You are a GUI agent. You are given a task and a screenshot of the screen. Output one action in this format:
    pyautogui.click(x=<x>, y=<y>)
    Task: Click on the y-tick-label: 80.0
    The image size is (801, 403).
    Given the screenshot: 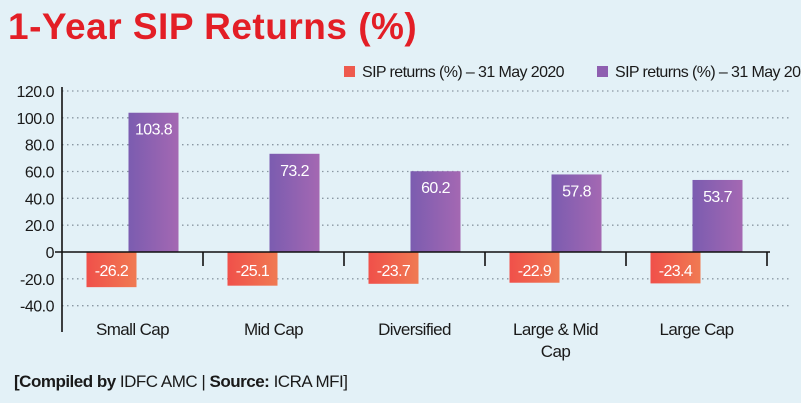 What is the action you would take?
    pyautogui.click(x=40, y=146)
    